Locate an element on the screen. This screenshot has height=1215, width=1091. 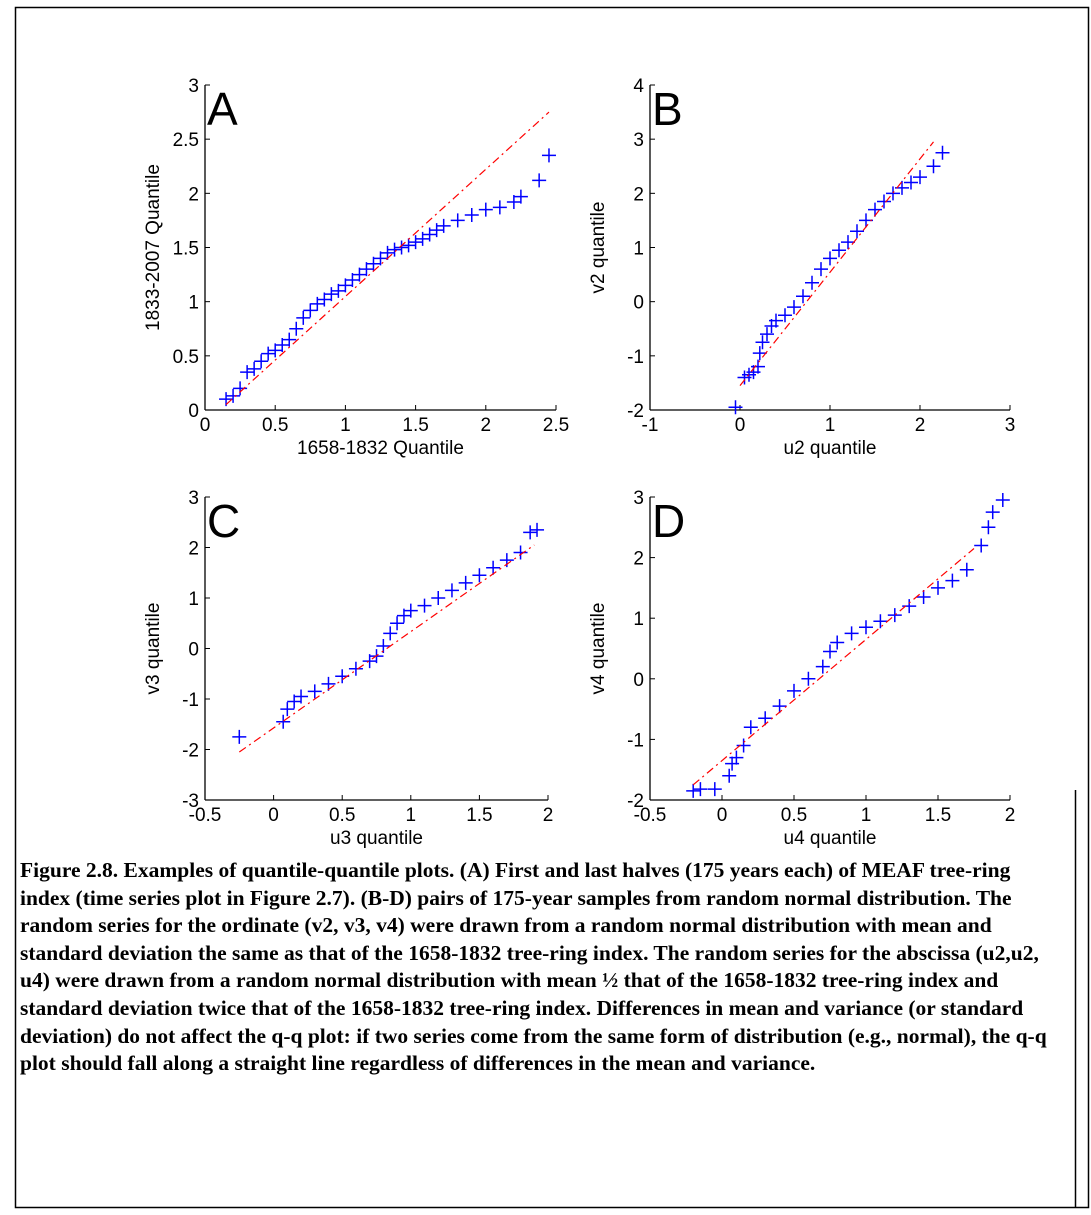
y-axis-label: v4 quantile is located at coordinates (598, 649).